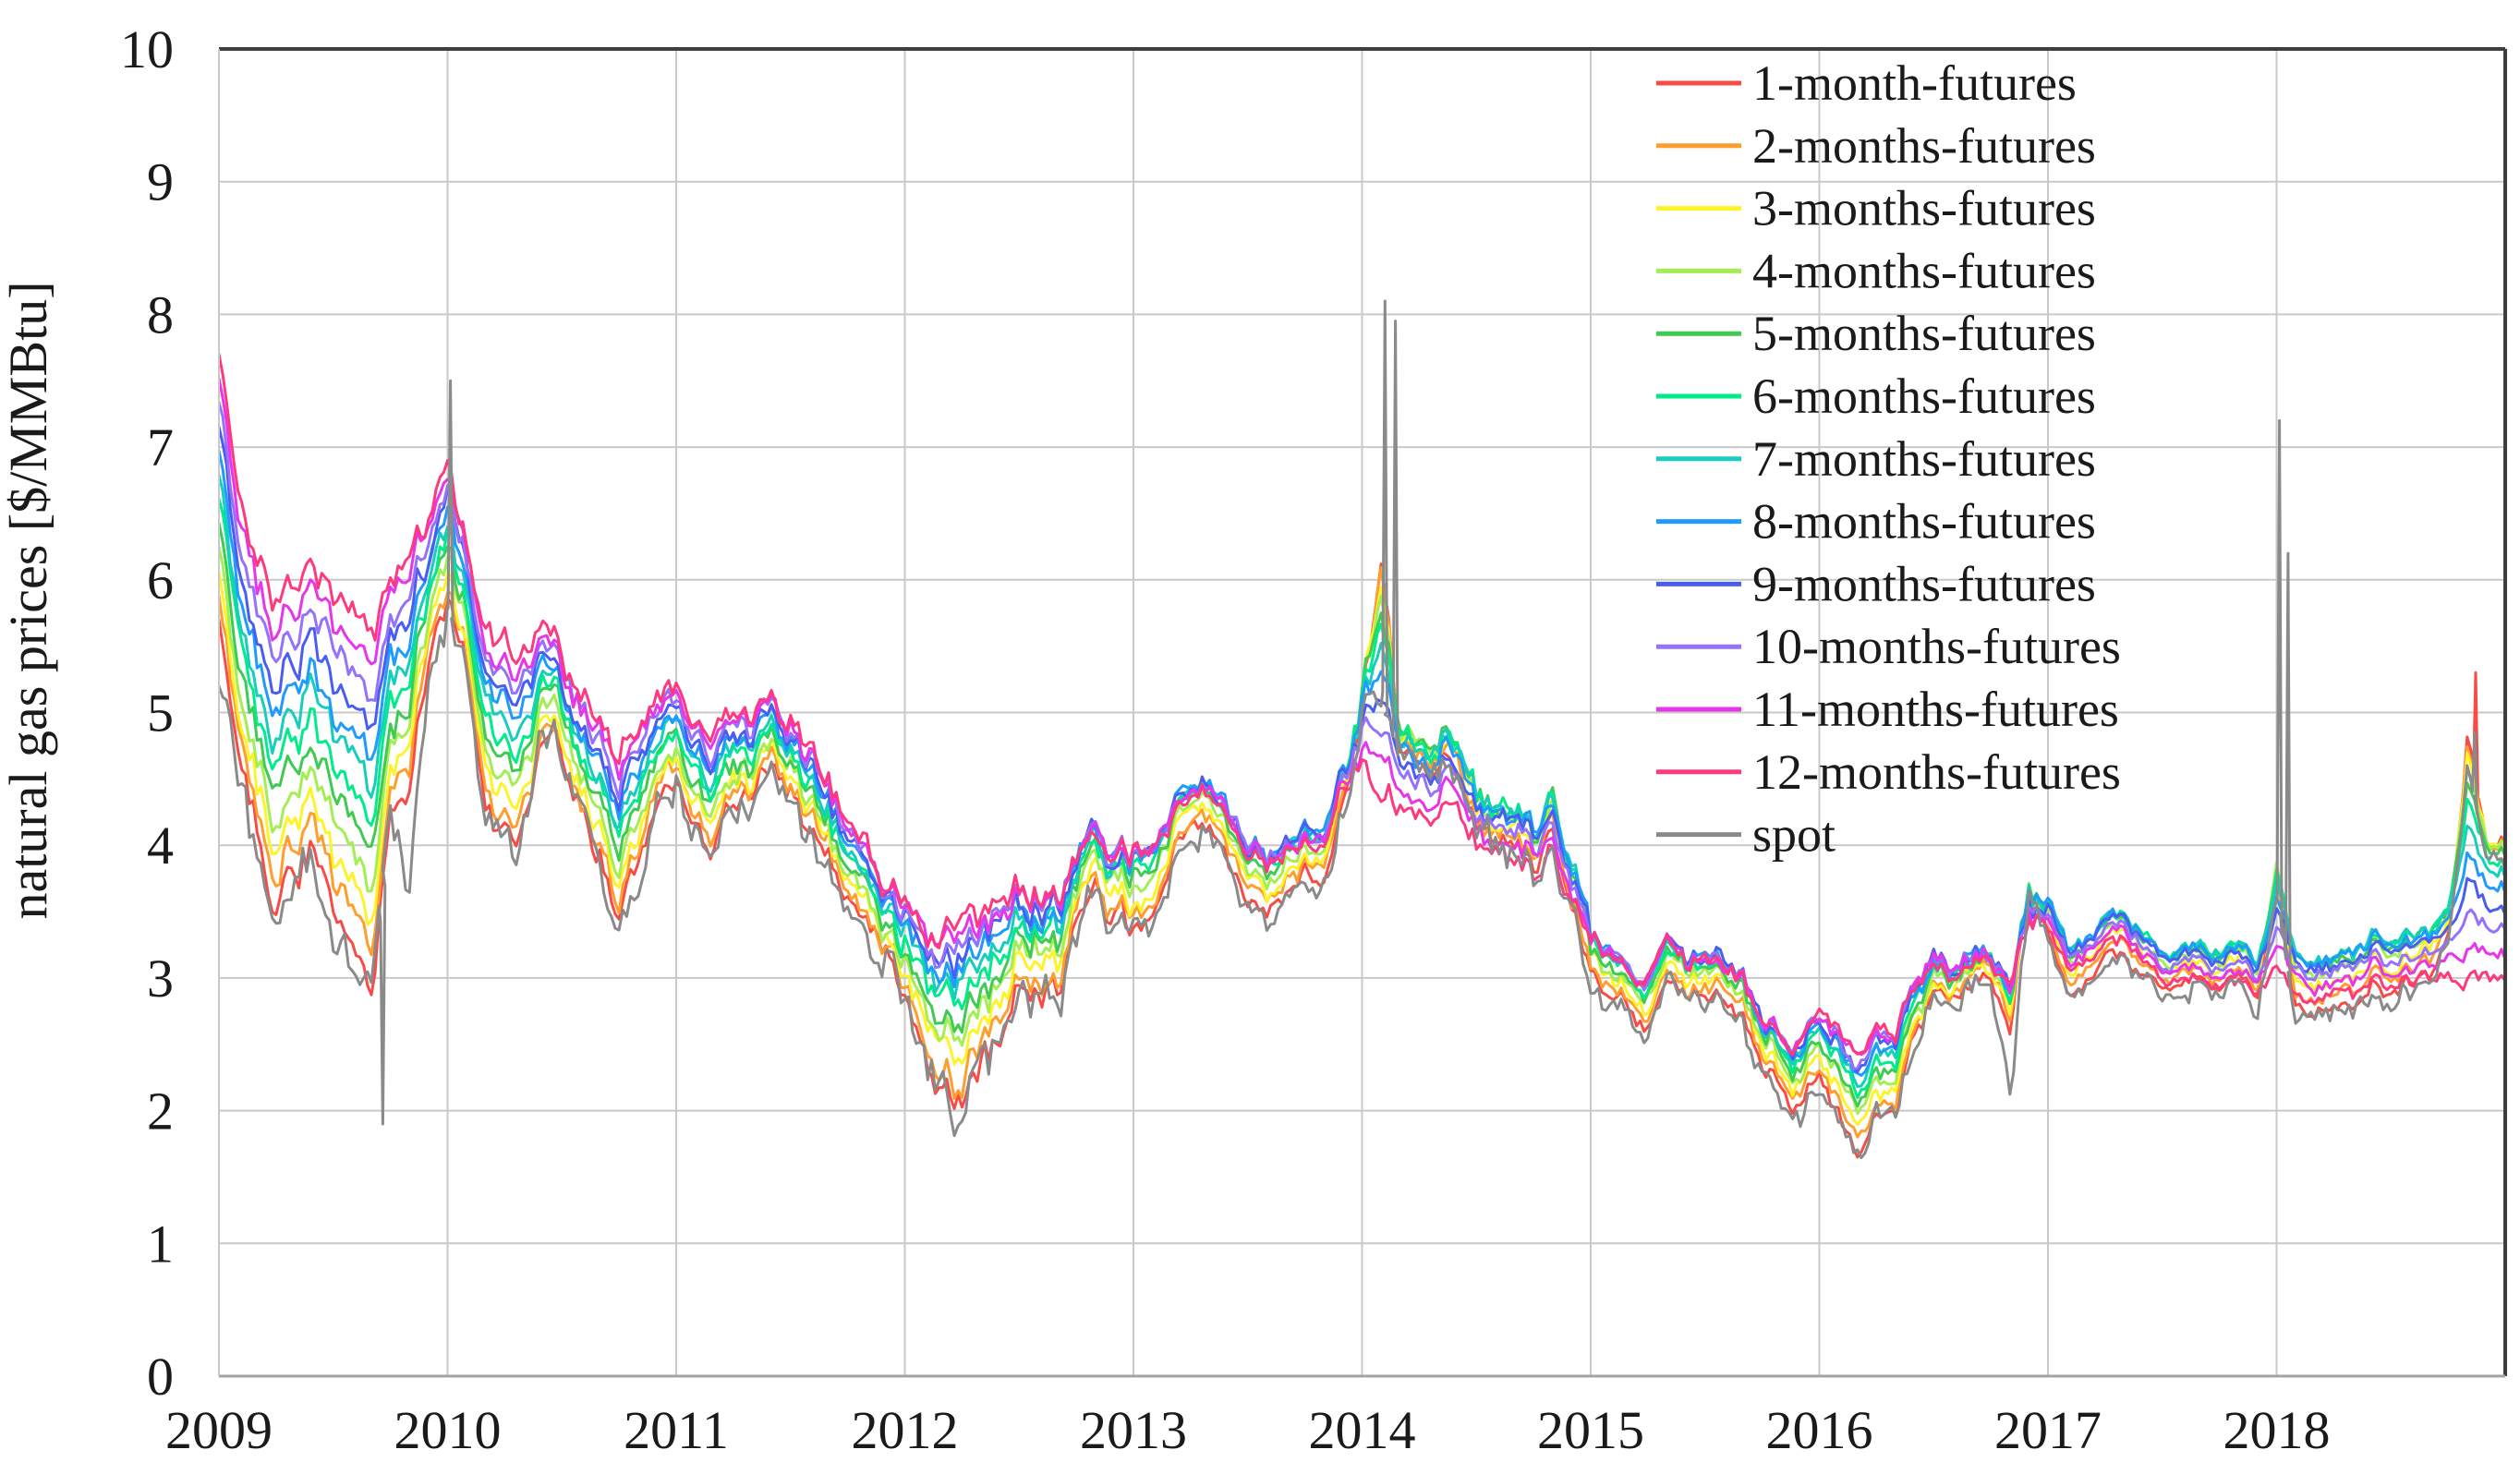 The width and height of the screenshot is (2520, 1474). I want to click on x-tick-label-2009: 2009, so click(219, 1430).